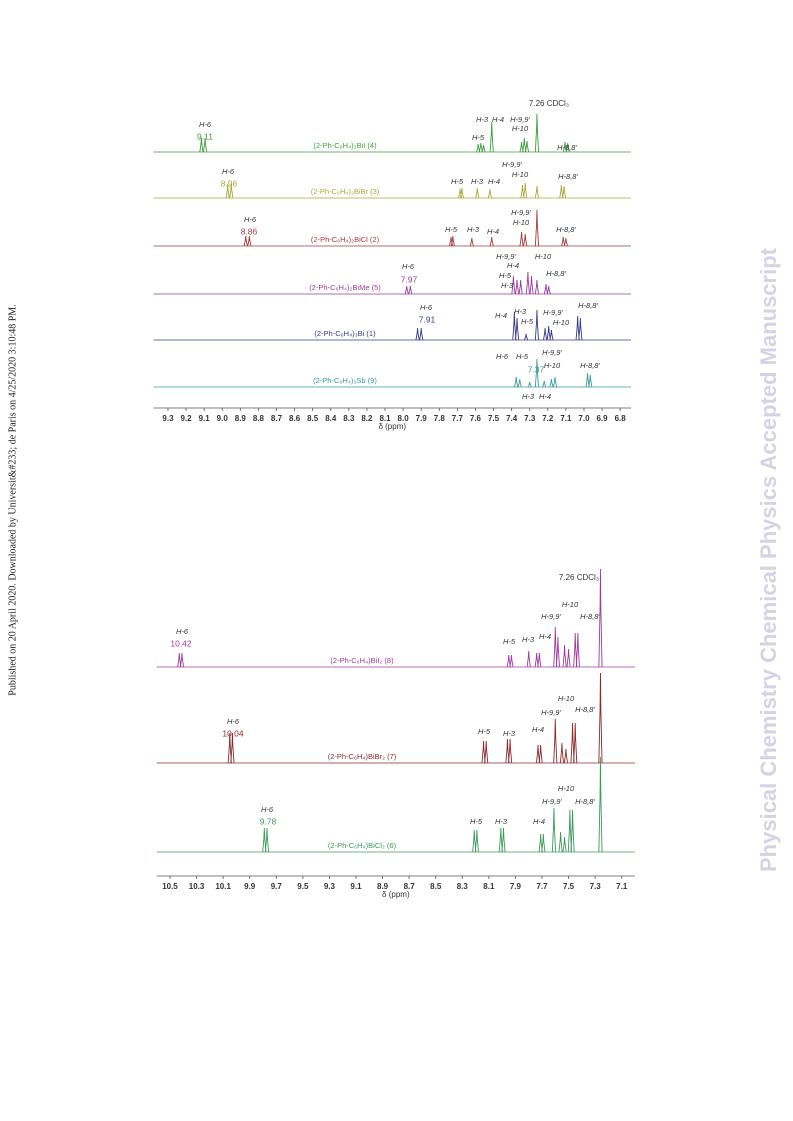 The height and width of the screenshot is (1121, 793). I want to click on x-tick-label: 7.6, so click(476, 418).